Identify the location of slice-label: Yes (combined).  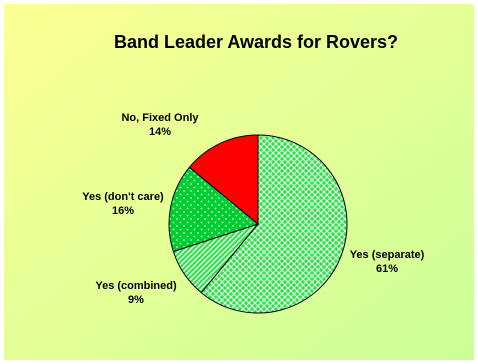
(136, 286).